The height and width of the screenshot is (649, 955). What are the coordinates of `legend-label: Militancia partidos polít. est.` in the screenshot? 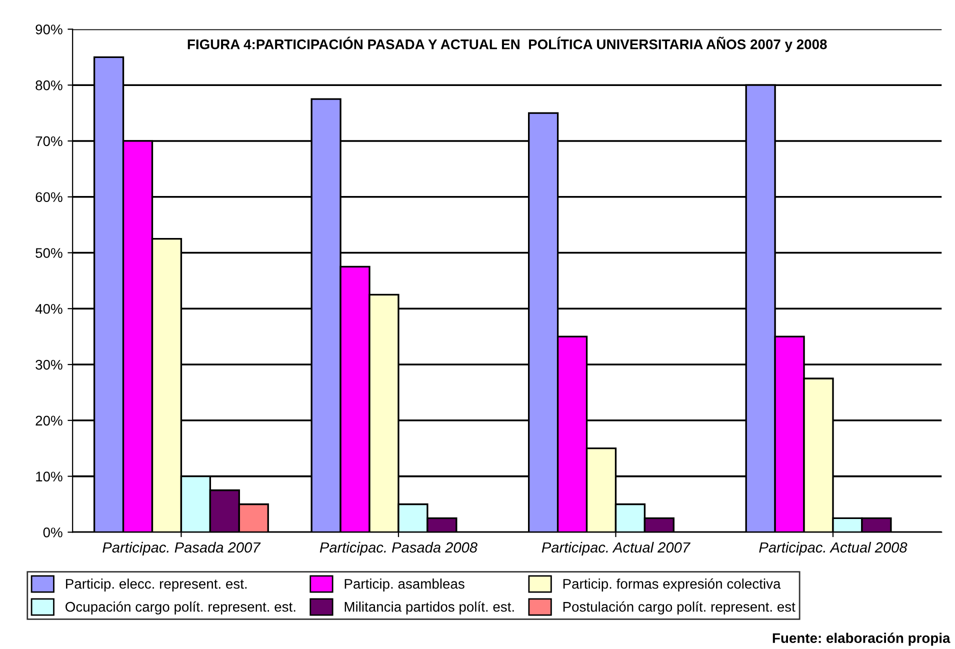 It's located at (429, 607).